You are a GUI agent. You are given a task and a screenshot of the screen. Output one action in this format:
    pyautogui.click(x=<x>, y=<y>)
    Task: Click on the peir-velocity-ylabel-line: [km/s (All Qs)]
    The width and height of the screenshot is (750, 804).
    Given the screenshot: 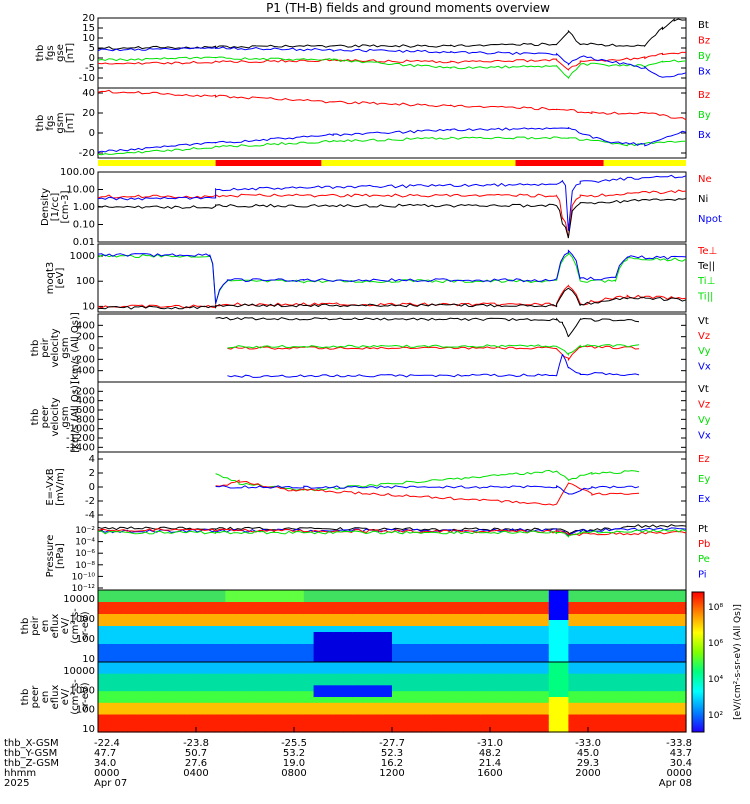 What is the action you would take?
    pyautogui.click(x=75, y=348)
    